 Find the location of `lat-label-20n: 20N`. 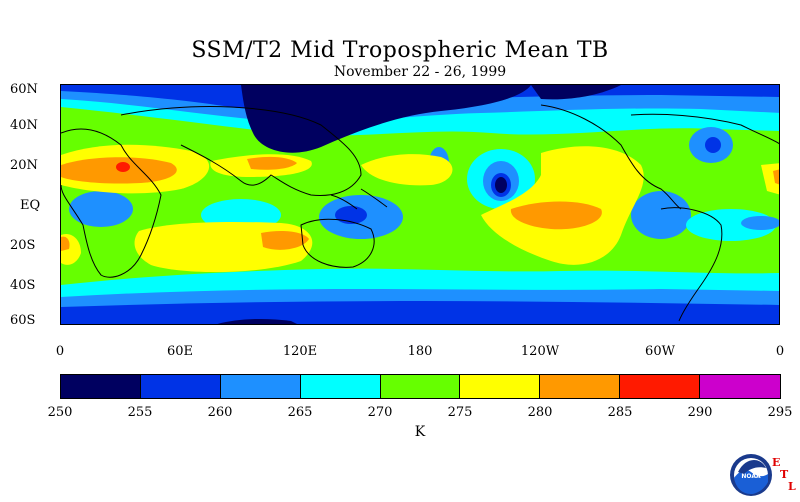

lat-label-20n: 20N is located at coordinates (24, 165).